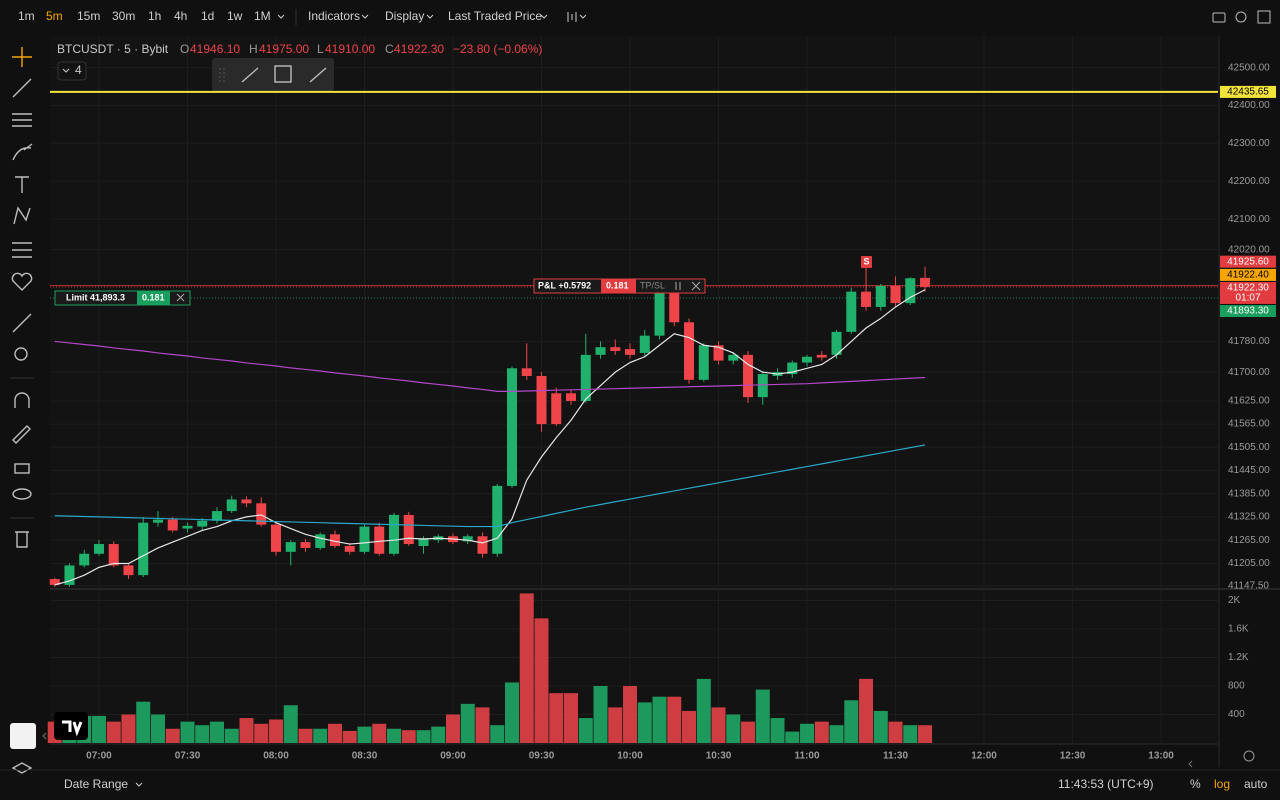 This screenshot has width=1280, height=800. What do you see at coordinates (72, 71) in the screenshot?
I see `indicator-toggle` at bounding box center [72, 71].